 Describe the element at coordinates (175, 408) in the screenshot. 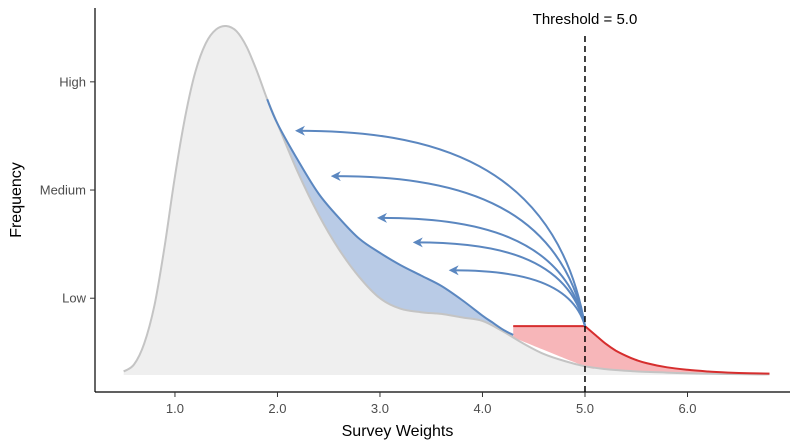

I see `x-tick-label: 1.0` at that location.